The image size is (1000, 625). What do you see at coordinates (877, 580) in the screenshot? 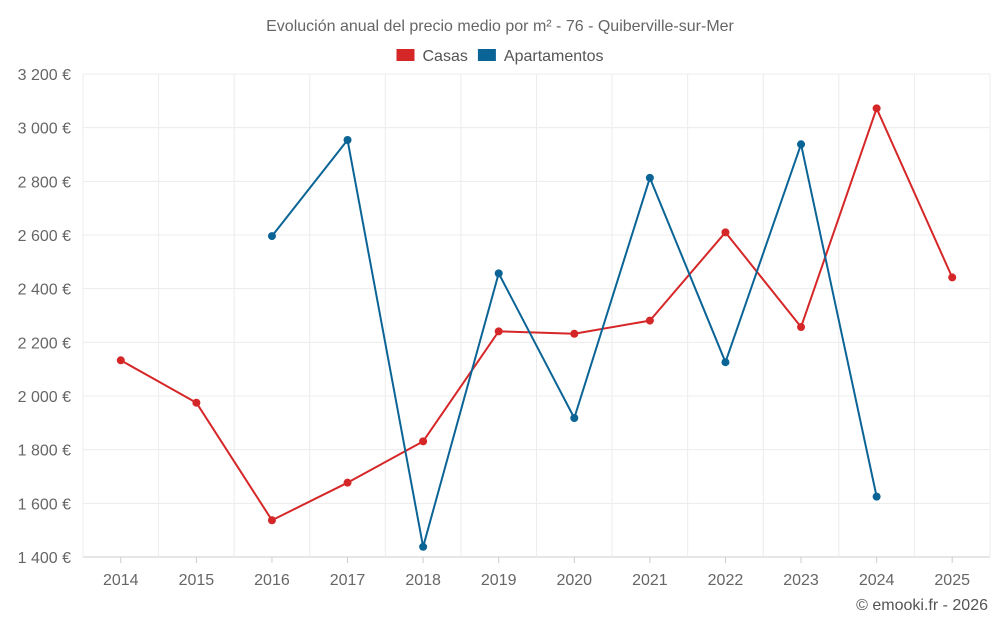
I see `x-tick-label: 2024` at bounding box center [877, 580].